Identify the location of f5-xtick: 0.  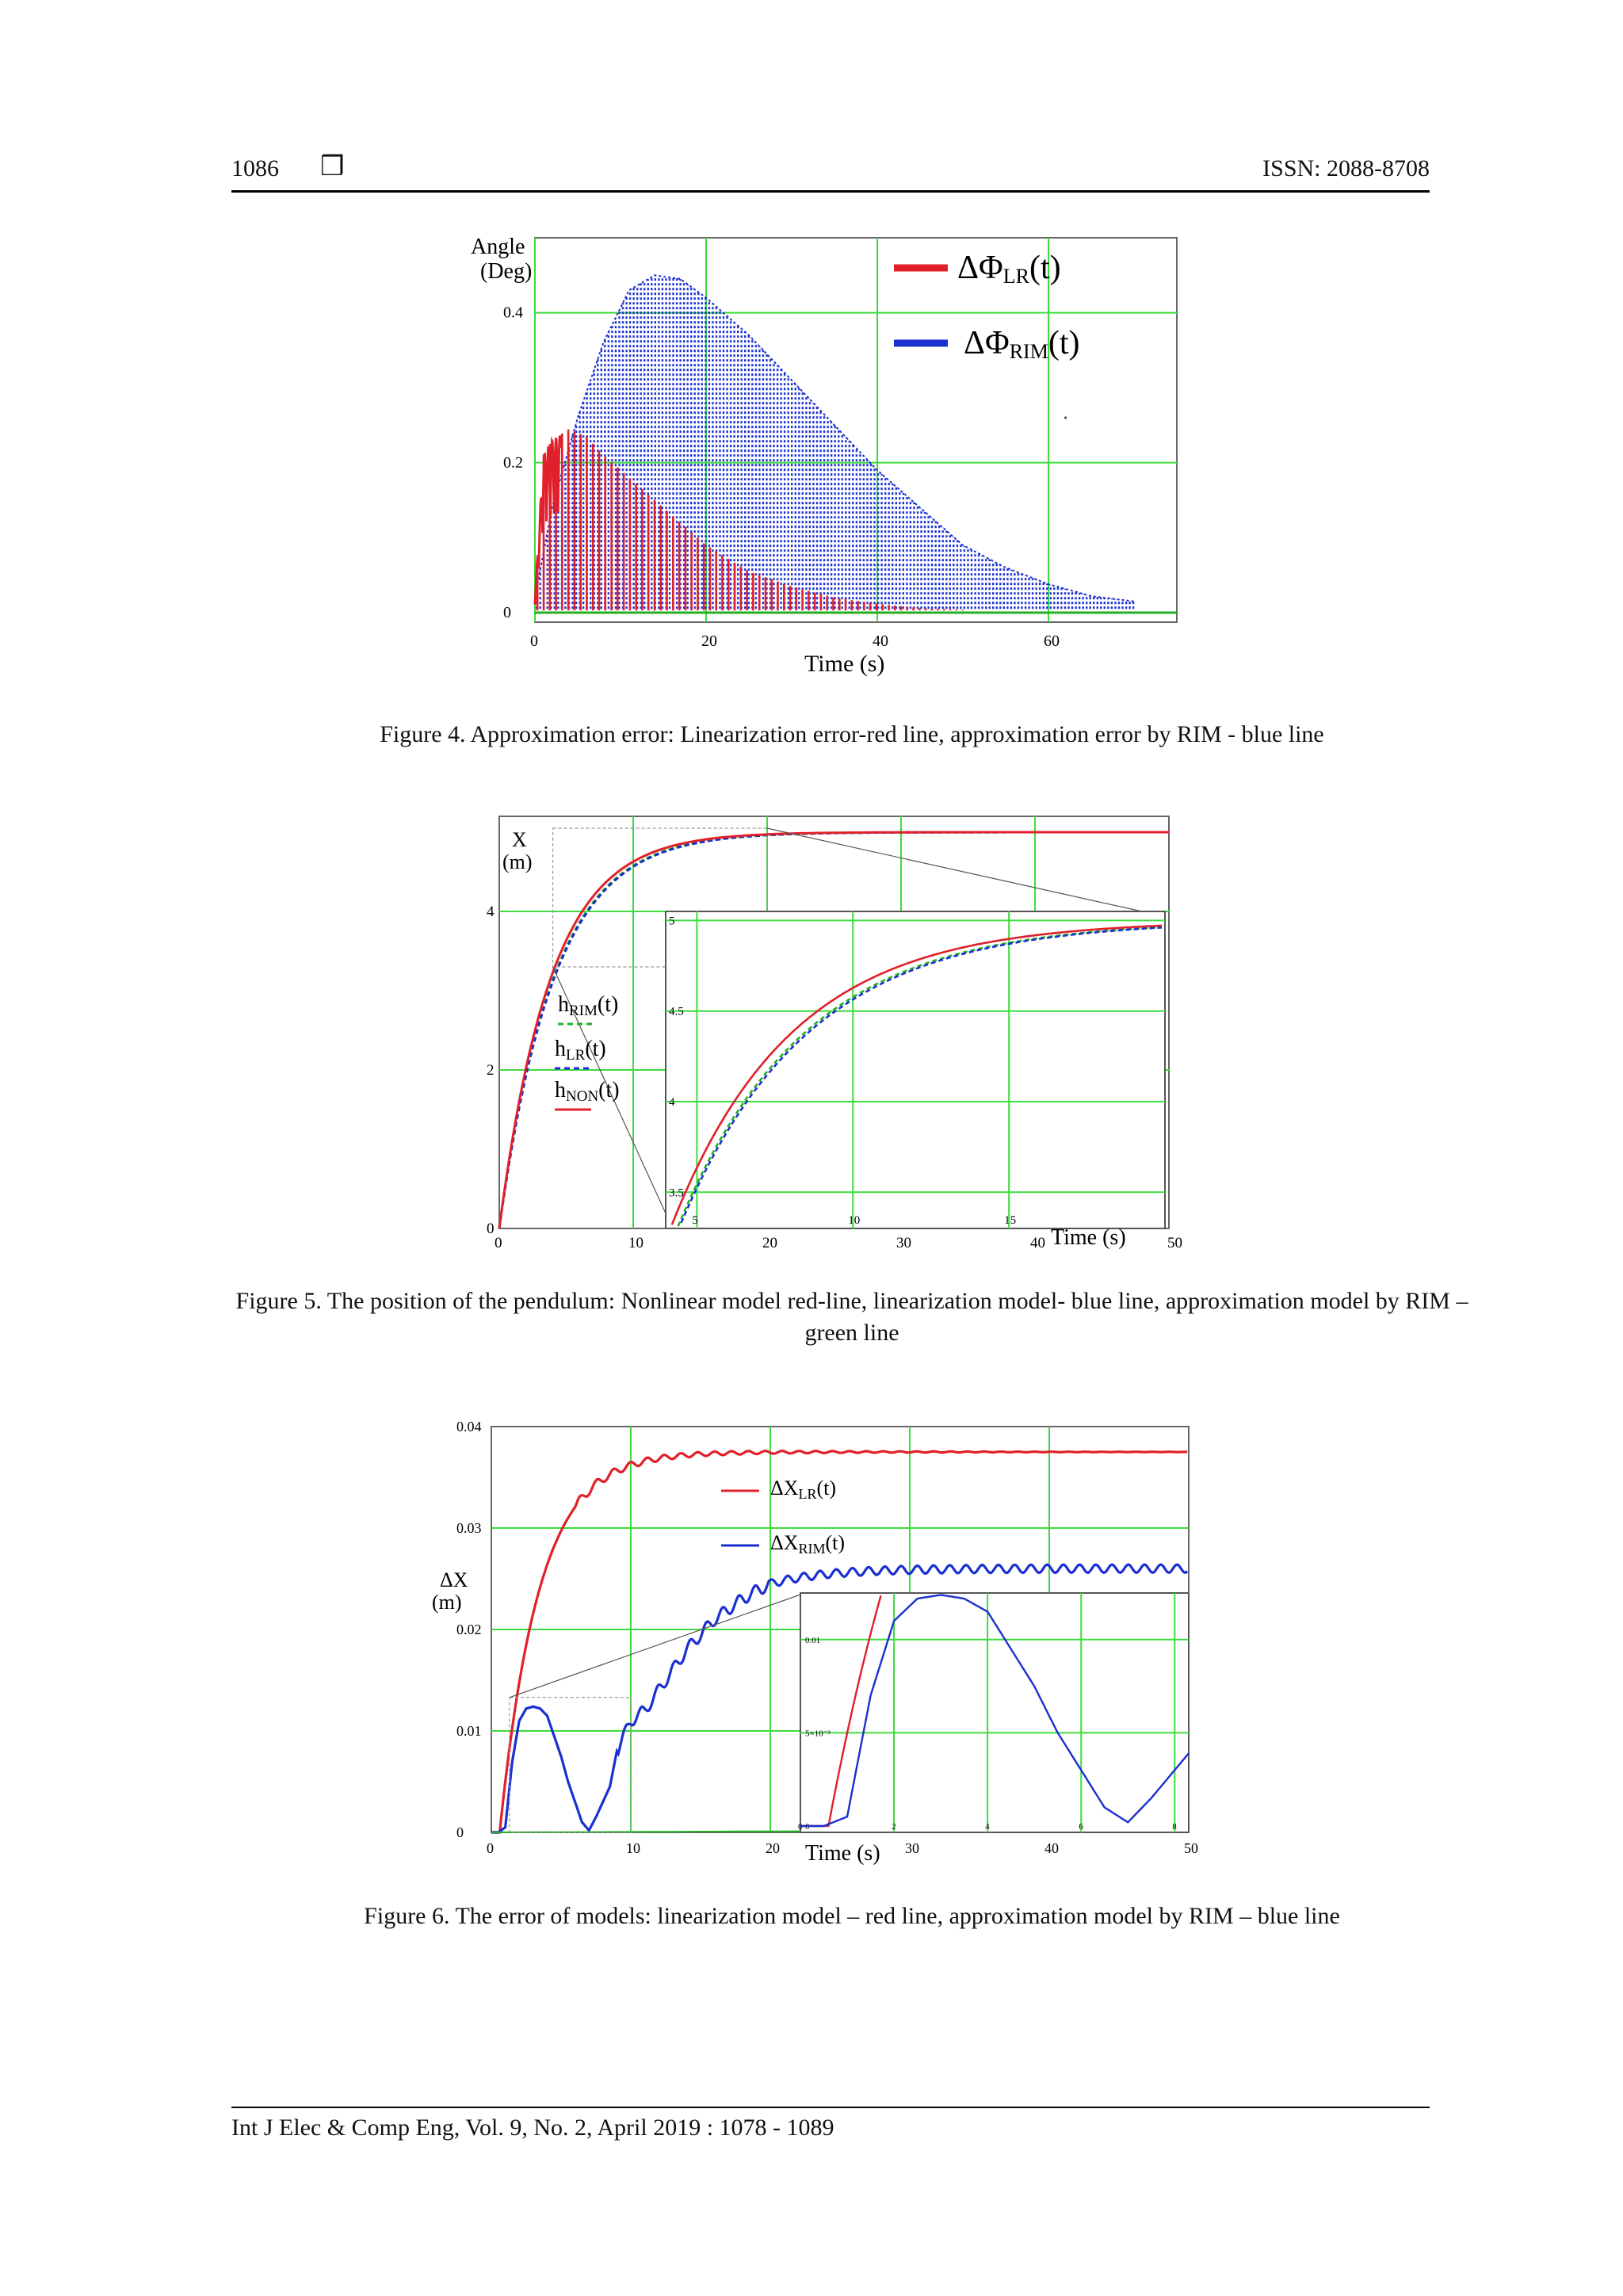
(499, 1243).